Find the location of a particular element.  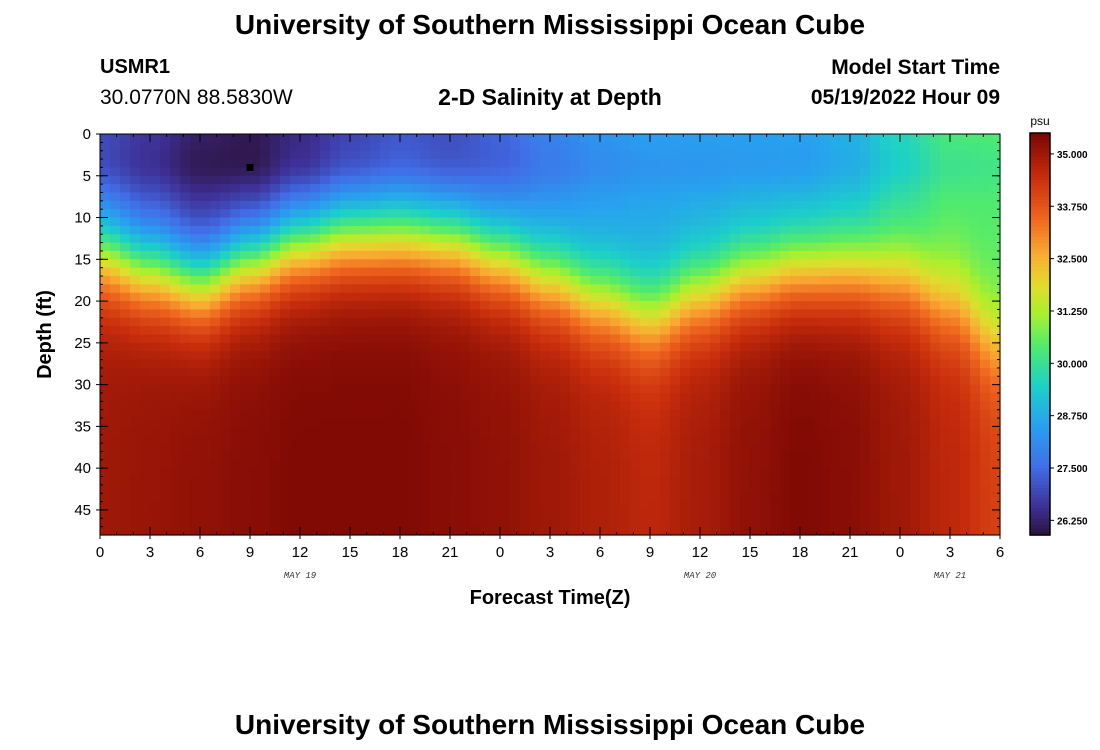

marker-point is located at coordinates (250, 167).